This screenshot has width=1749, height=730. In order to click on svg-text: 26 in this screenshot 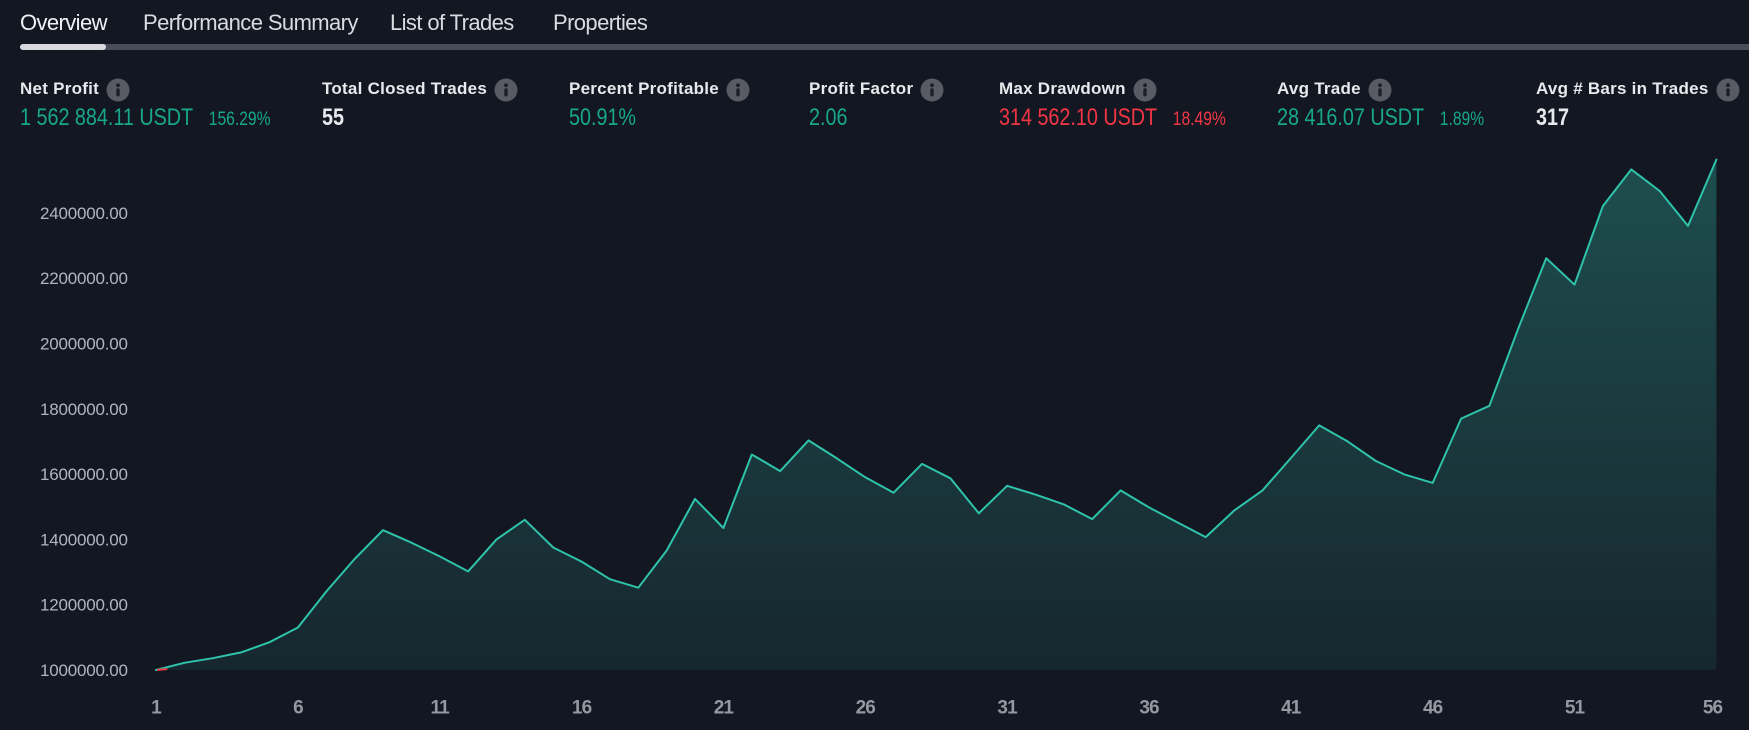, I will do `click(866, 708)`.